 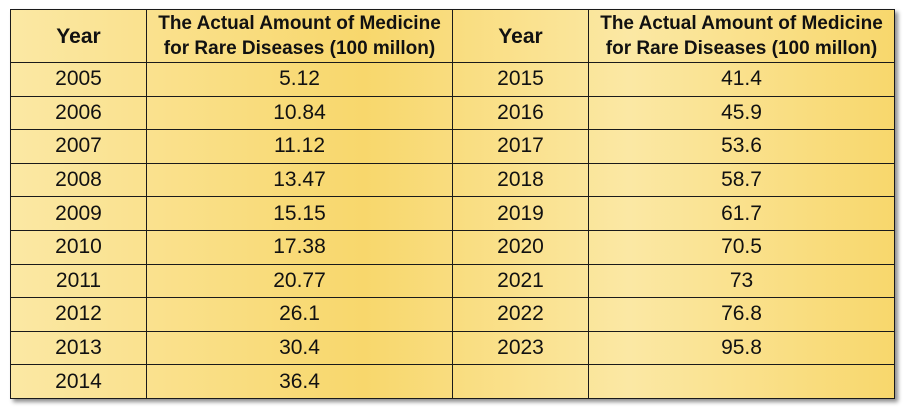 I want to click on amount-cell: 13.47, so click(x=299, y=180).